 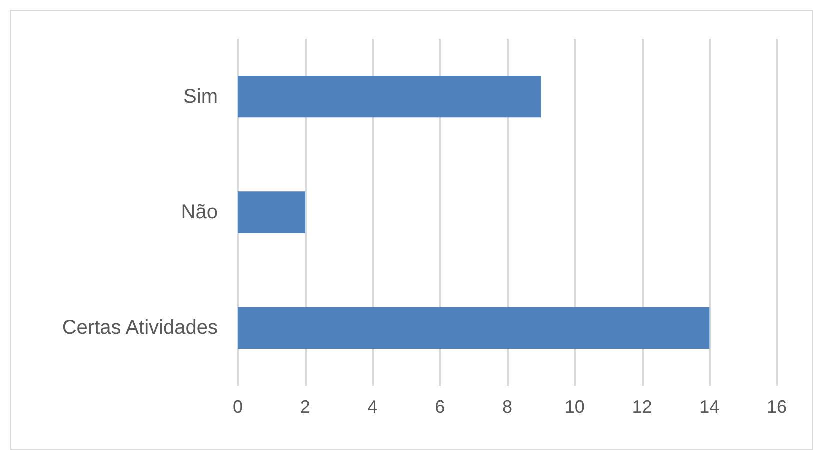 What do you see at coordinates (373, 407) in the screenshot?
I see `x-tick-label: 4` at bounding box center [373, 407].